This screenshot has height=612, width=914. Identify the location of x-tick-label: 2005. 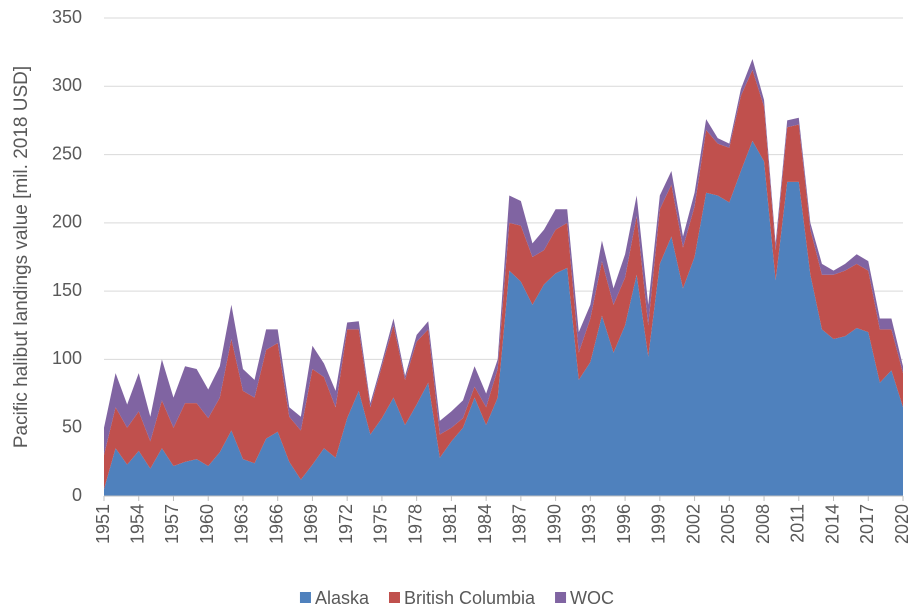
(728, 524).